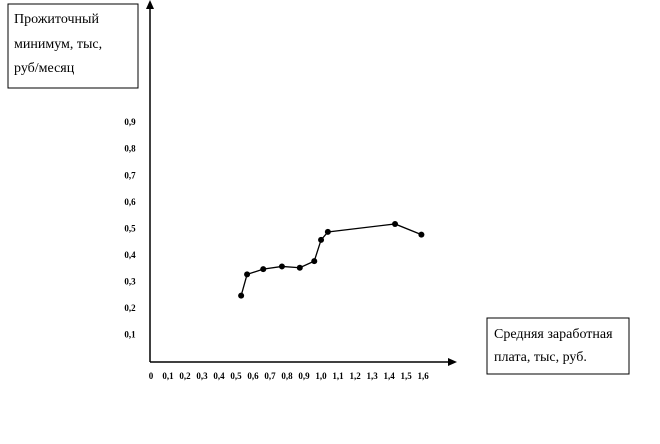 This screenshot has width=660, height=444. I want to click on y-axis-label: Прожиточный, so click(56, 19).